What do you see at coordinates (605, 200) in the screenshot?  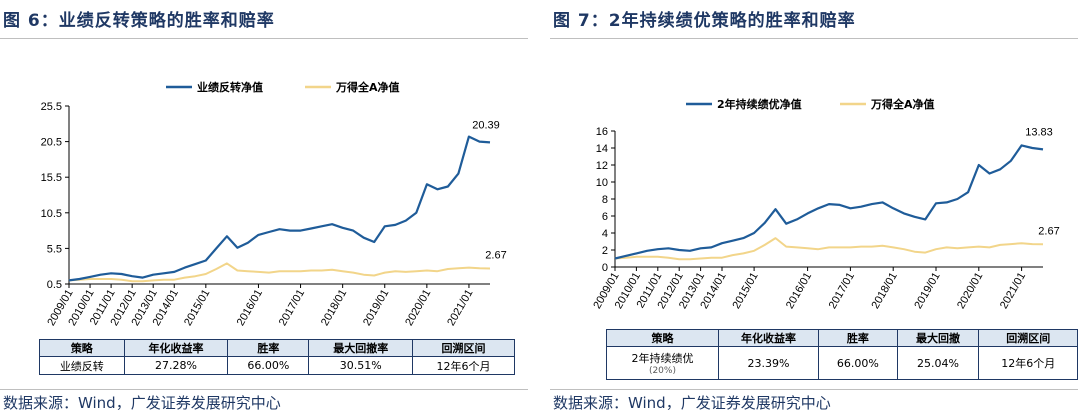 I see `y-tick-label: 8` at bounding box center [605, 200].